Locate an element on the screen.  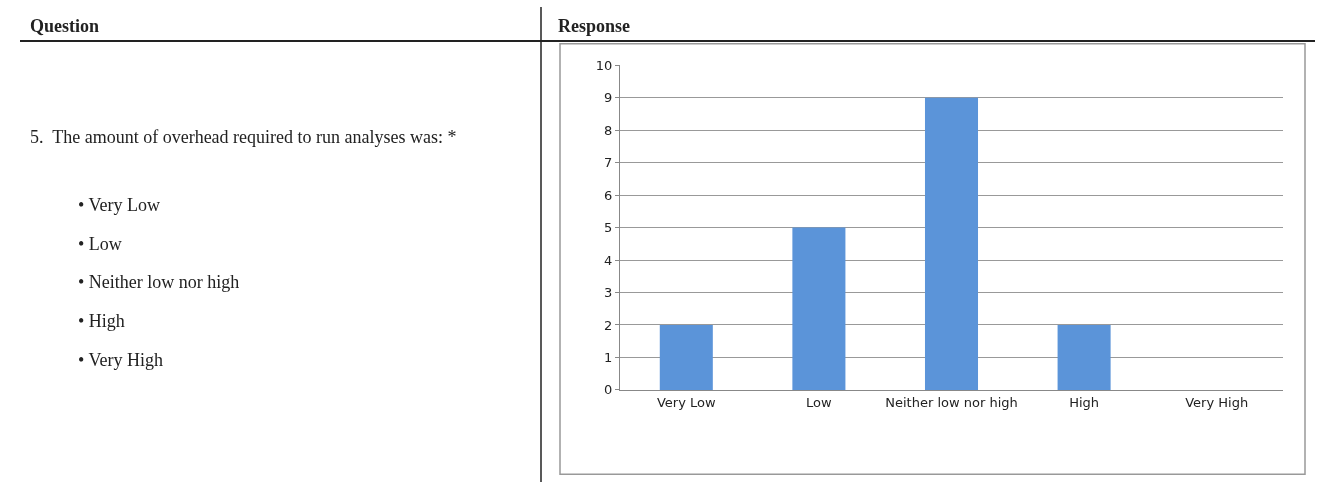
y-tick-label: 3 is located at coordinates (608, 293).